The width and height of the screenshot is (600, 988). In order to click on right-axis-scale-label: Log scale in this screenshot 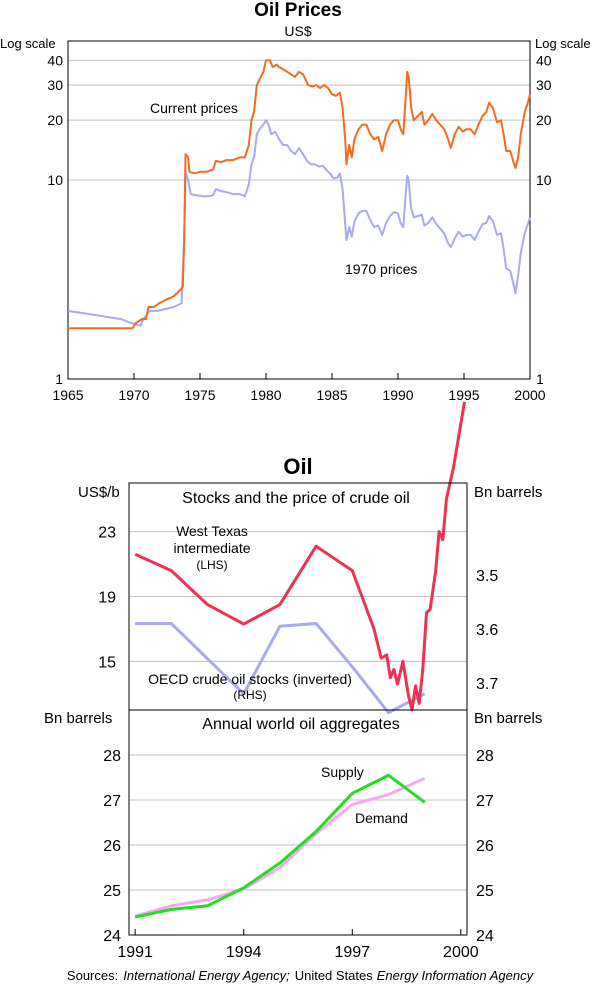, I will do `click(563, 43)`.